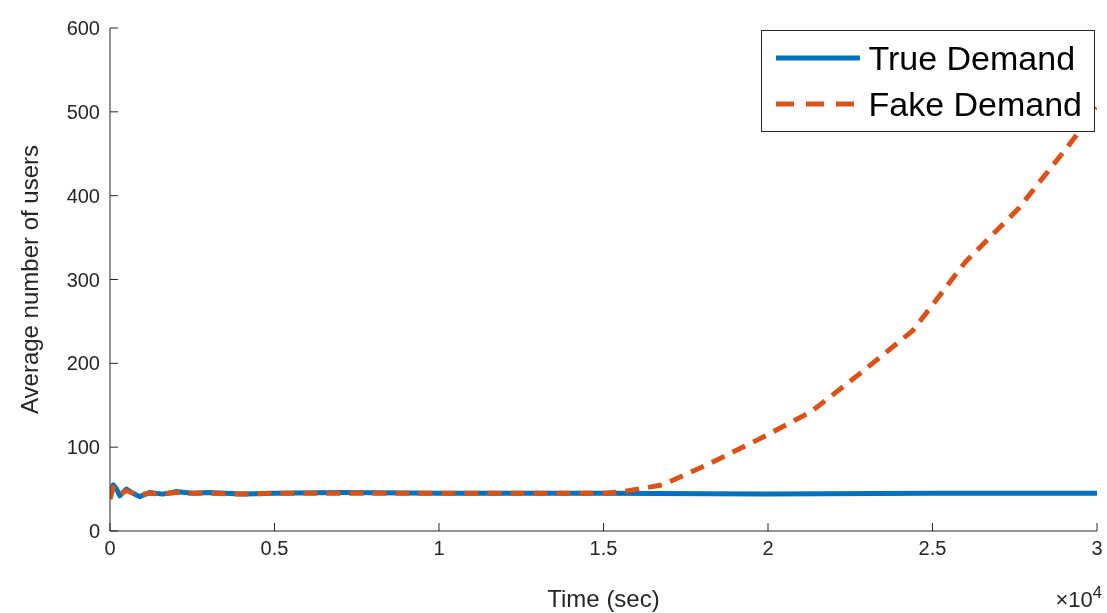 Image resolution: width=1107 pixels, height=613 pixels. Describe the element at coordinates (439, 548) in the screenshot. I see `x-tick-label: 1` at that location.